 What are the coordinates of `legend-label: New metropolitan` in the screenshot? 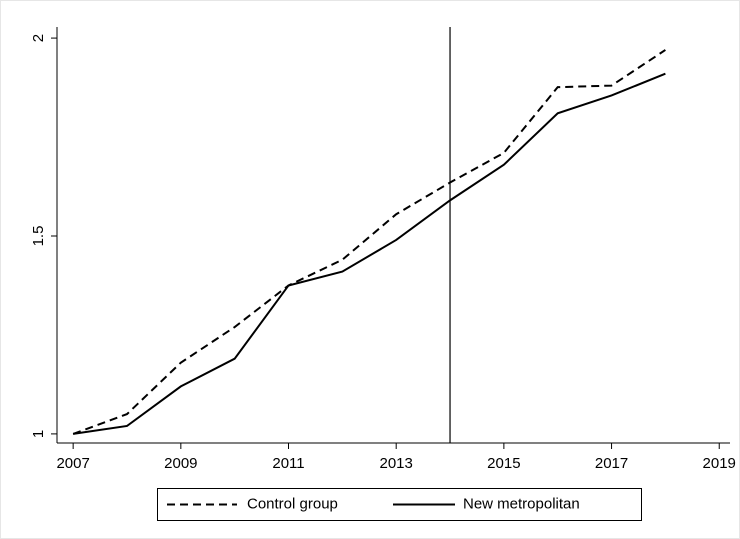 It's located at (521, 503).